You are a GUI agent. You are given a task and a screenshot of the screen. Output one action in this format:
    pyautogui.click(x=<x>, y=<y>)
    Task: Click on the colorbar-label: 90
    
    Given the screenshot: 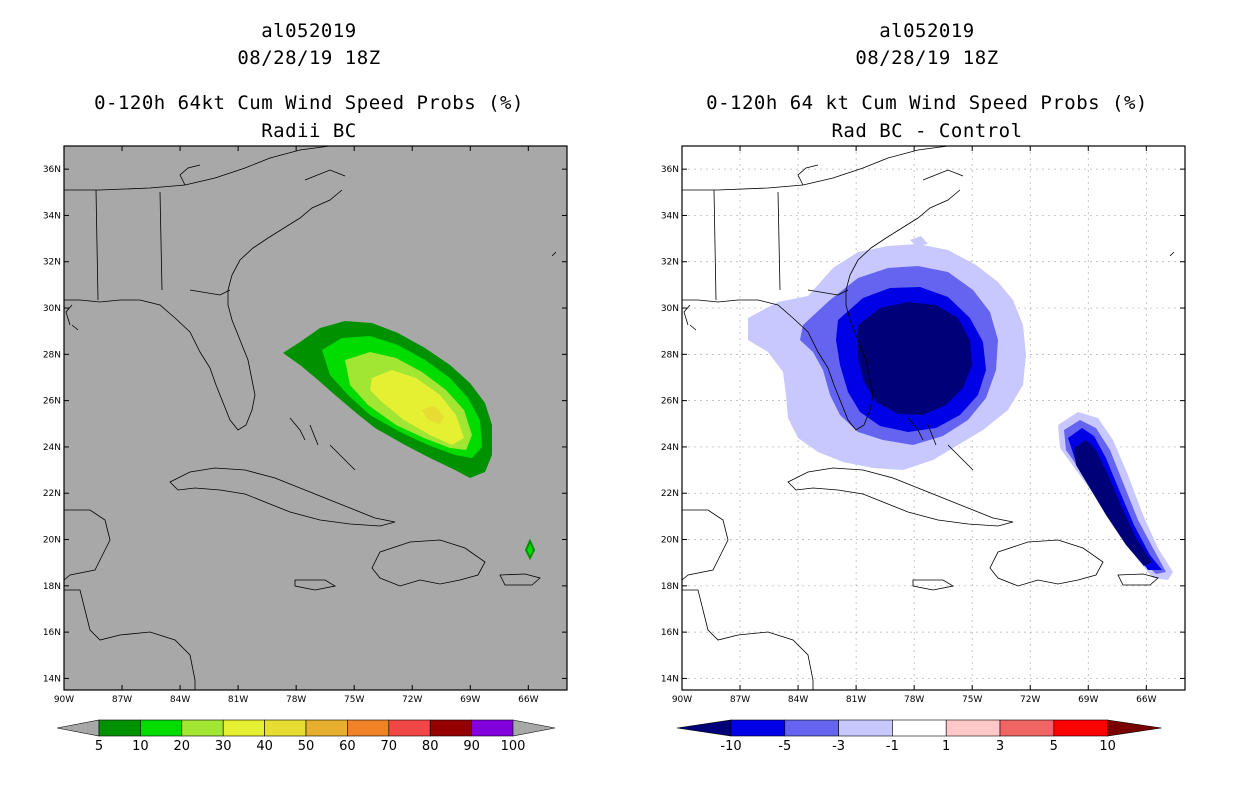 What is the action you would take?
    pyautogui.click(x=471, y=746)
    